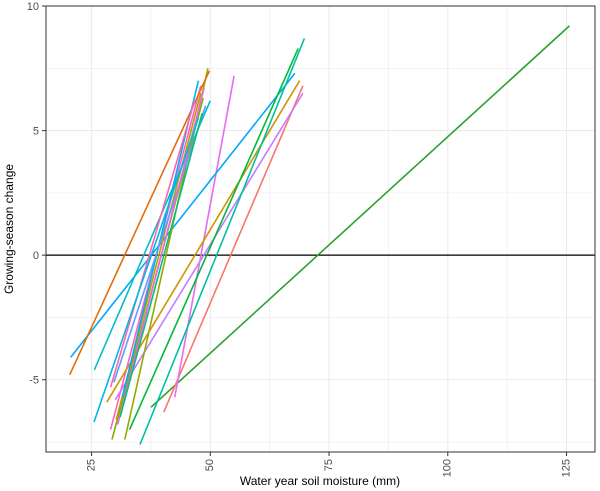  I want to click on x-tick-label: 50, so click(210, 465).